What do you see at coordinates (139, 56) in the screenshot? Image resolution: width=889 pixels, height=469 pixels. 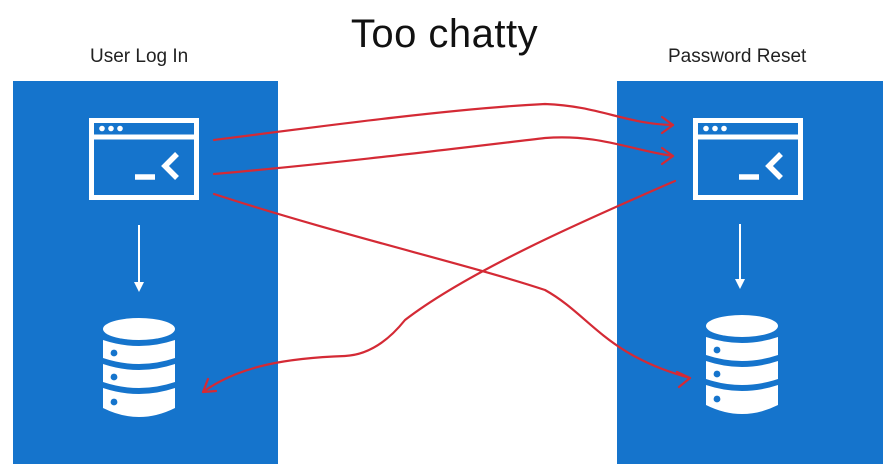 I see `service-label-user-log-in: User Log In` at bounding box center [139, 56].